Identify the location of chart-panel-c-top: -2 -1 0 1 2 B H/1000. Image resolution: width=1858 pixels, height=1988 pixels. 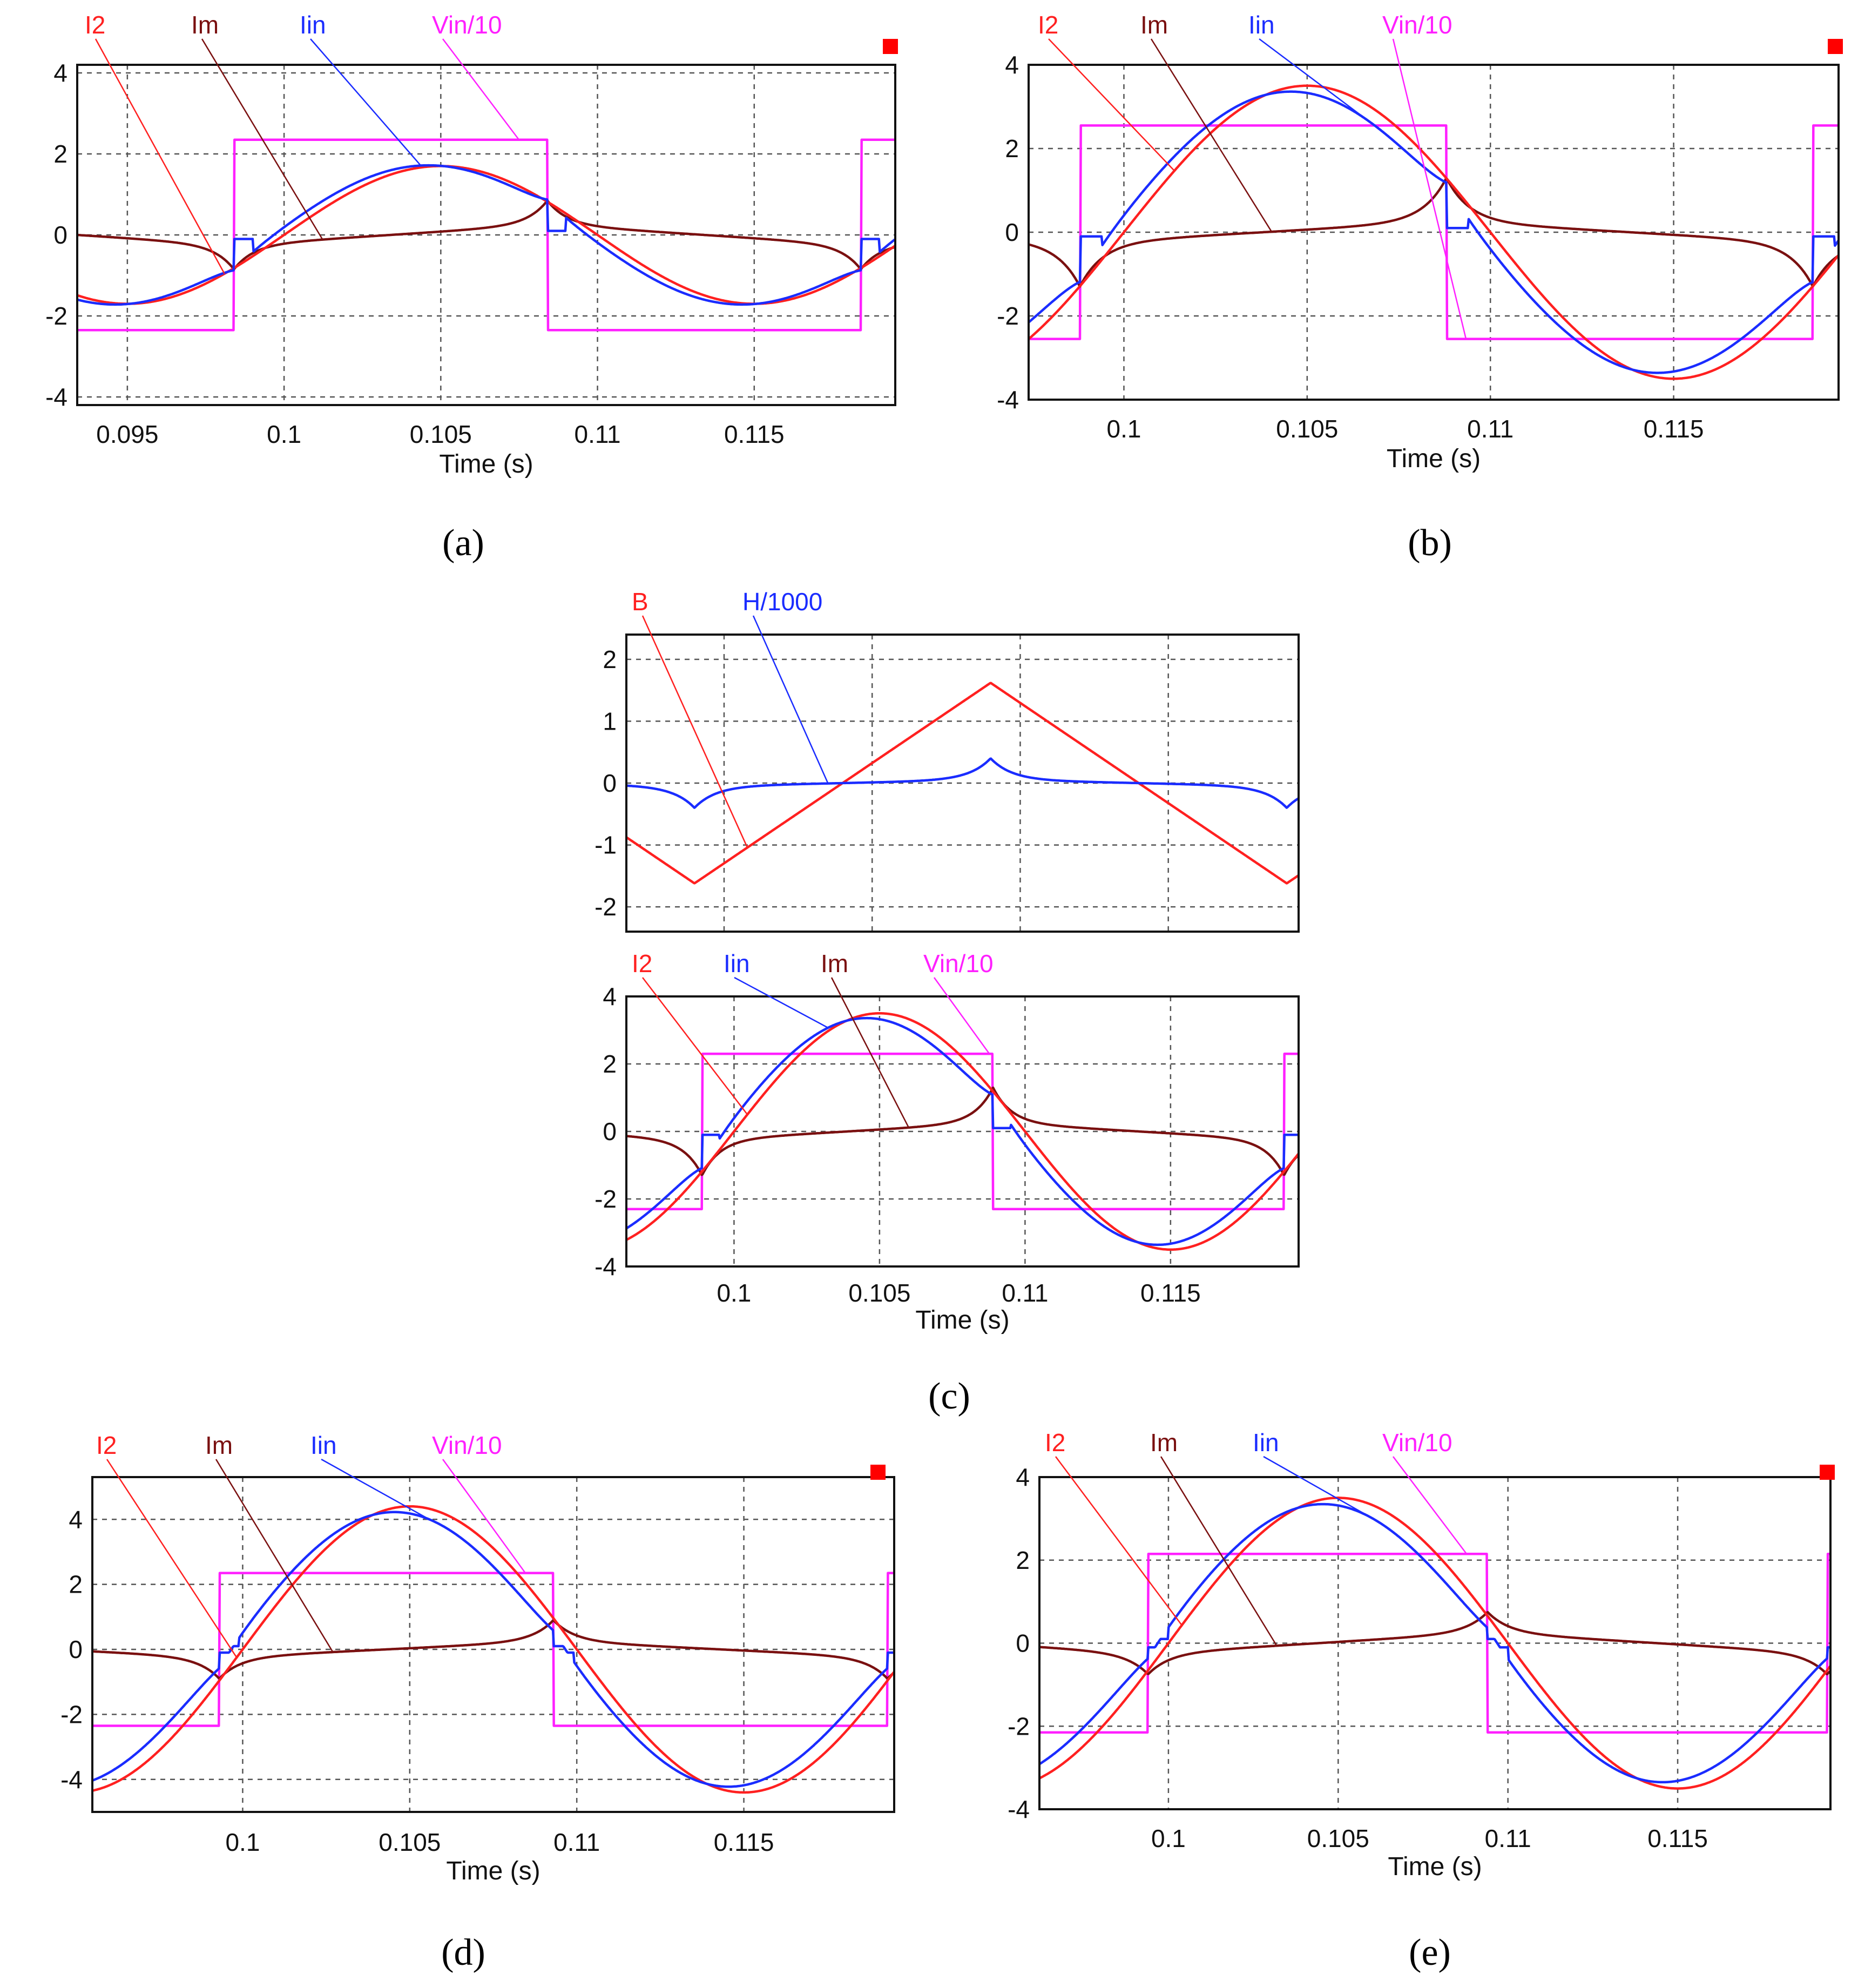
(947, 761).